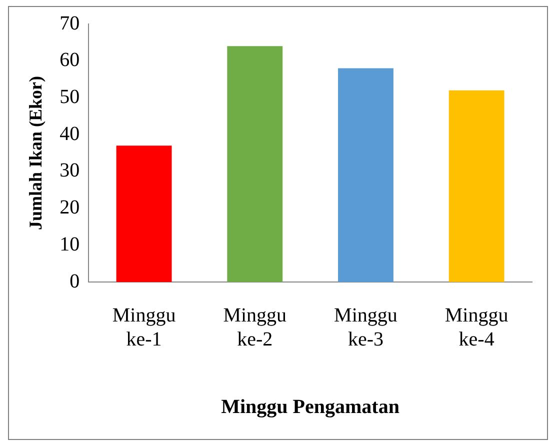  What do you see at coordinates (255, 327) in the screenshot?
I see `x-tick-label: Minggu ke-2` at bounding box center [255, 327].